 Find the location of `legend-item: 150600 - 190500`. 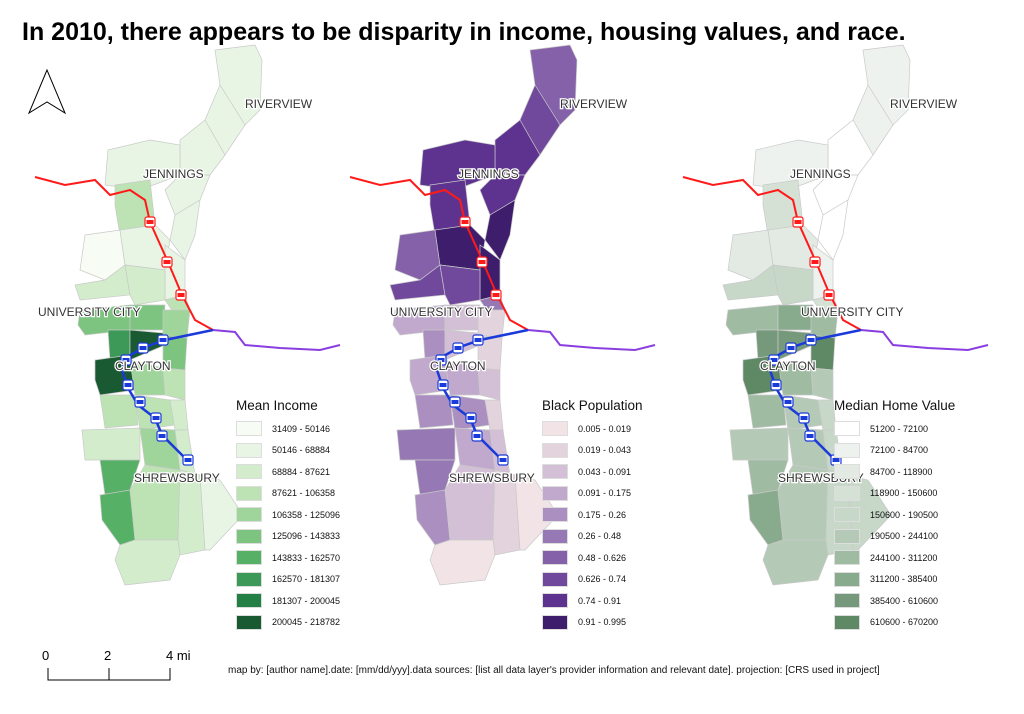

legend-item: 150600 - 190500 is located at coordinates (894, 515).